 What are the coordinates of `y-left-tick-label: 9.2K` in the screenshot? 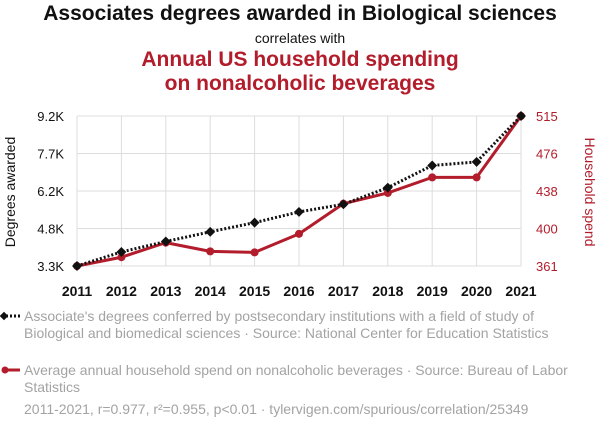 It's located at (50, 116).